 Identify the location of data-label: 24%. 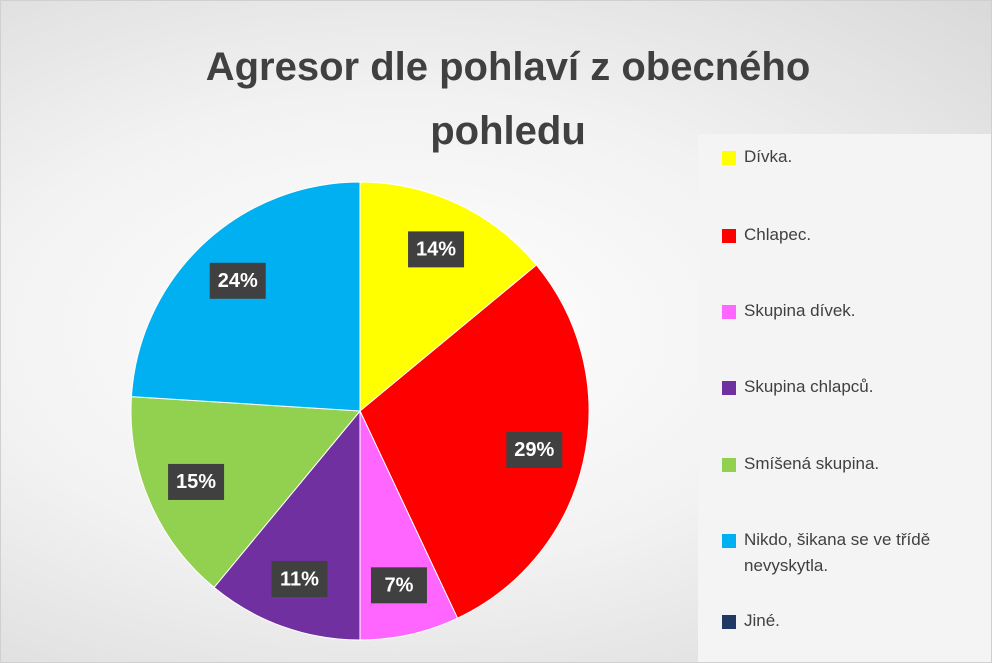
(237, 280).